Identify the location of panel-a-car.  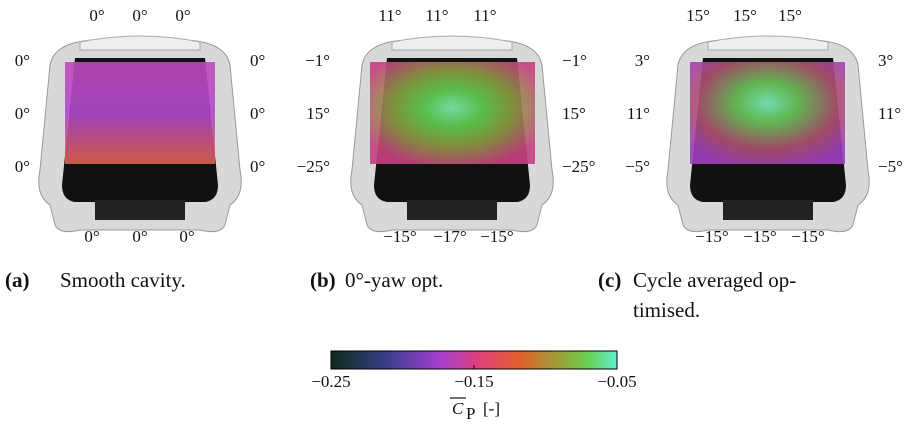
(140, 134).